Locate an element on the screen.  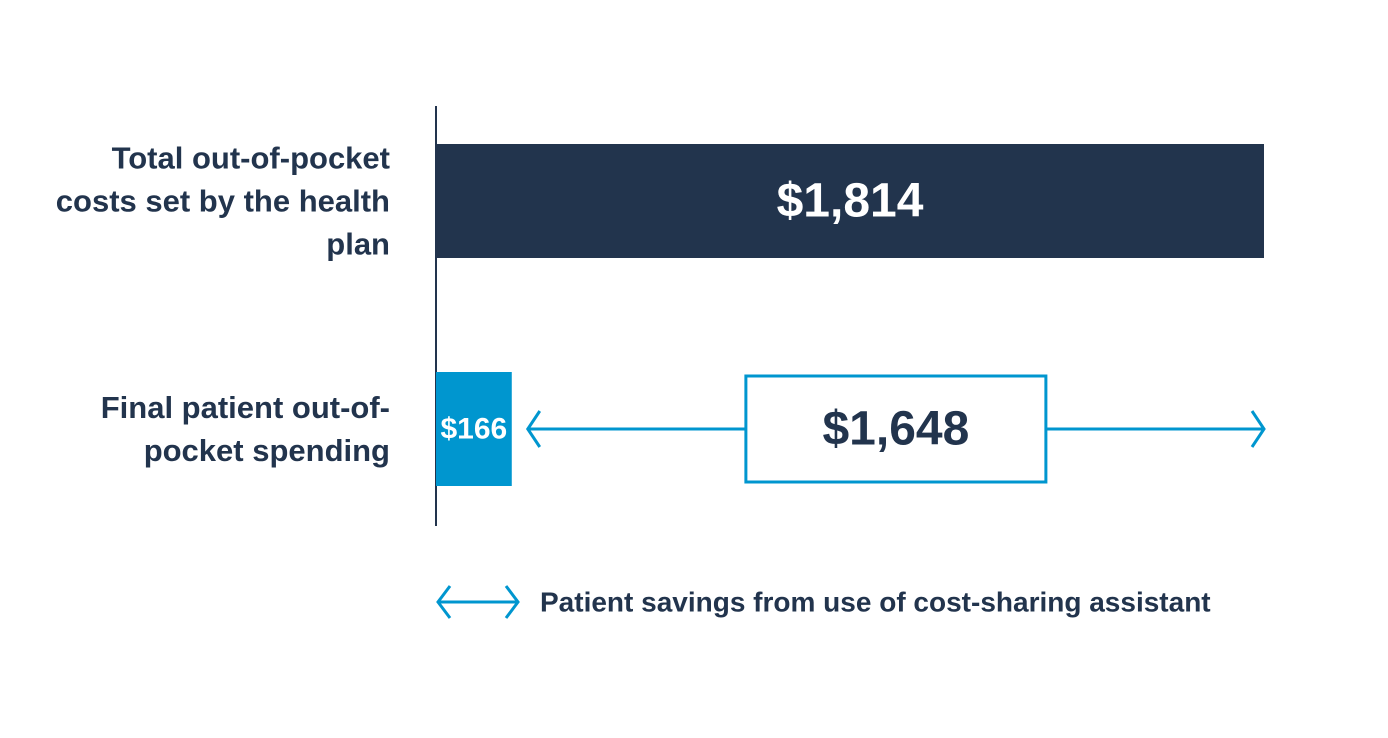
savings-label: $1,648 is located at coordinates (895, 429).